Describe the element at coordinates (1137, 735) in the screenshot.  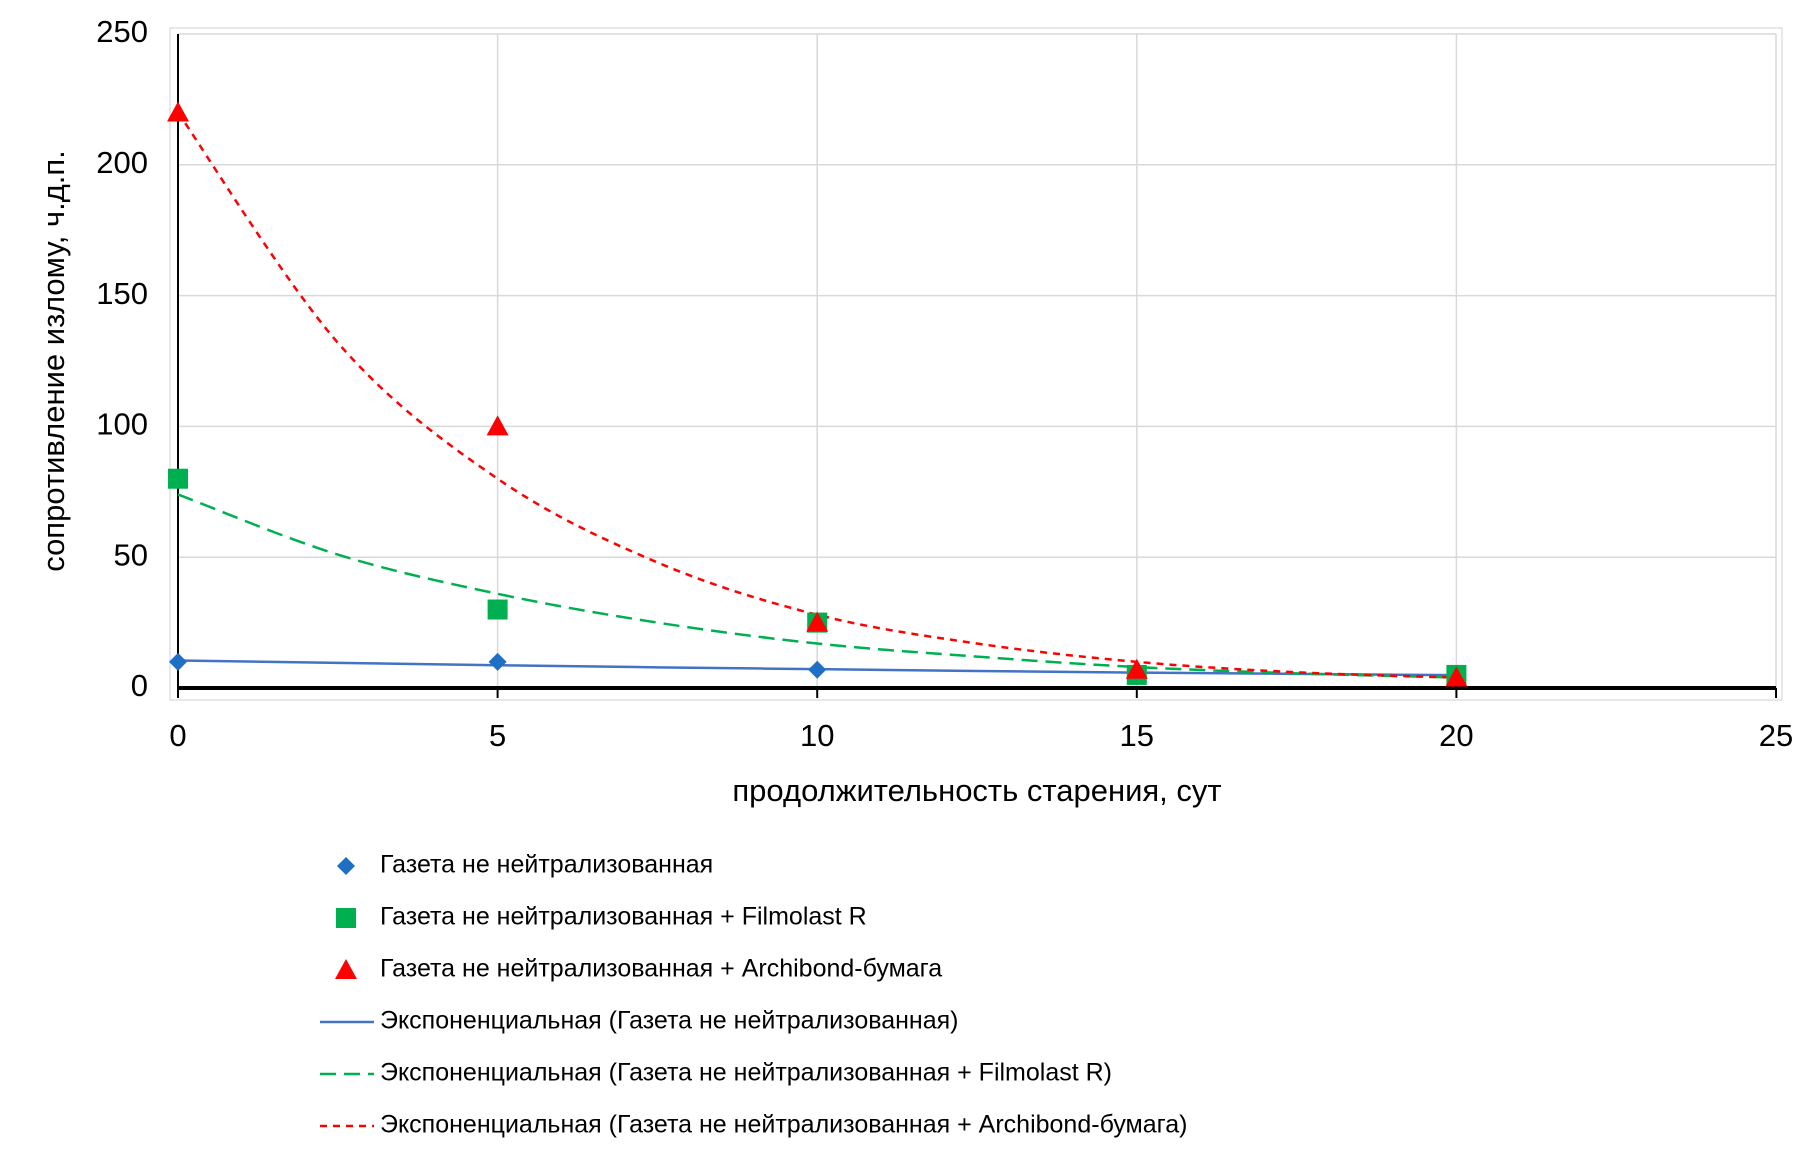
I see `x-tick-label: 15` at that location.